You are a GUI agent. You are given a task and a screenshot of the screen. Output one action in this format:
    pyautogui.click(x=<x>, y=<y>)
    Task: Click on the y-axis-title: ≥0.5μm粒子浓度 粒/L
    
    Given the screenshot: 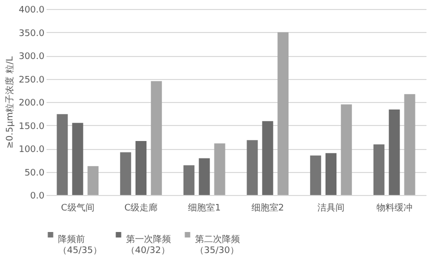 What is the action you would take?
    pyautogui.click(x=10, y=102)
    